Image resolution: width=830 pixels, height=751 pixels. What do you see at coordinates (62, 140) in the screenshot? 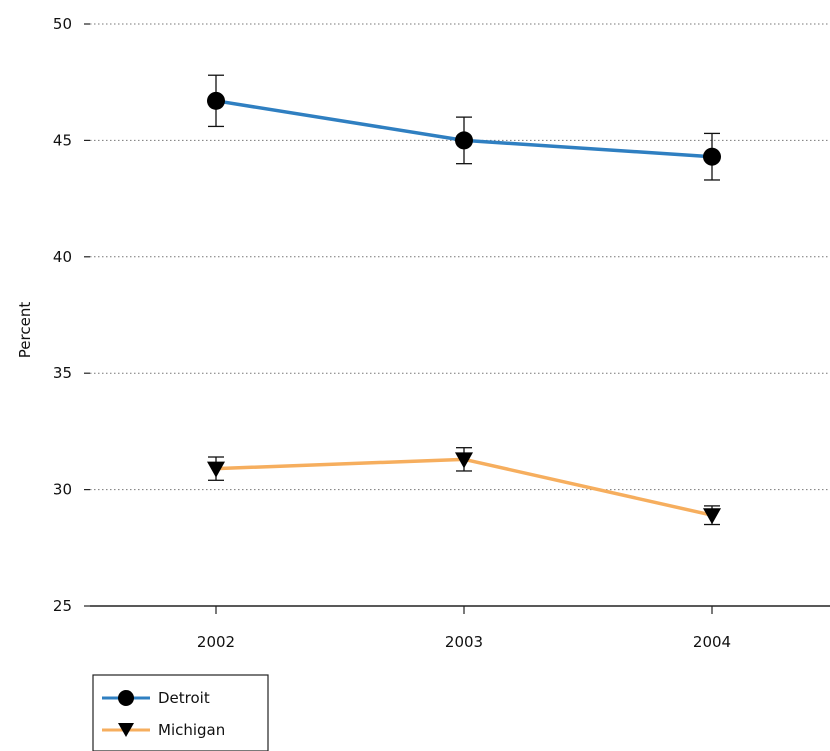
I see `y-tick-label: 45` at bounding box center [62, 140].